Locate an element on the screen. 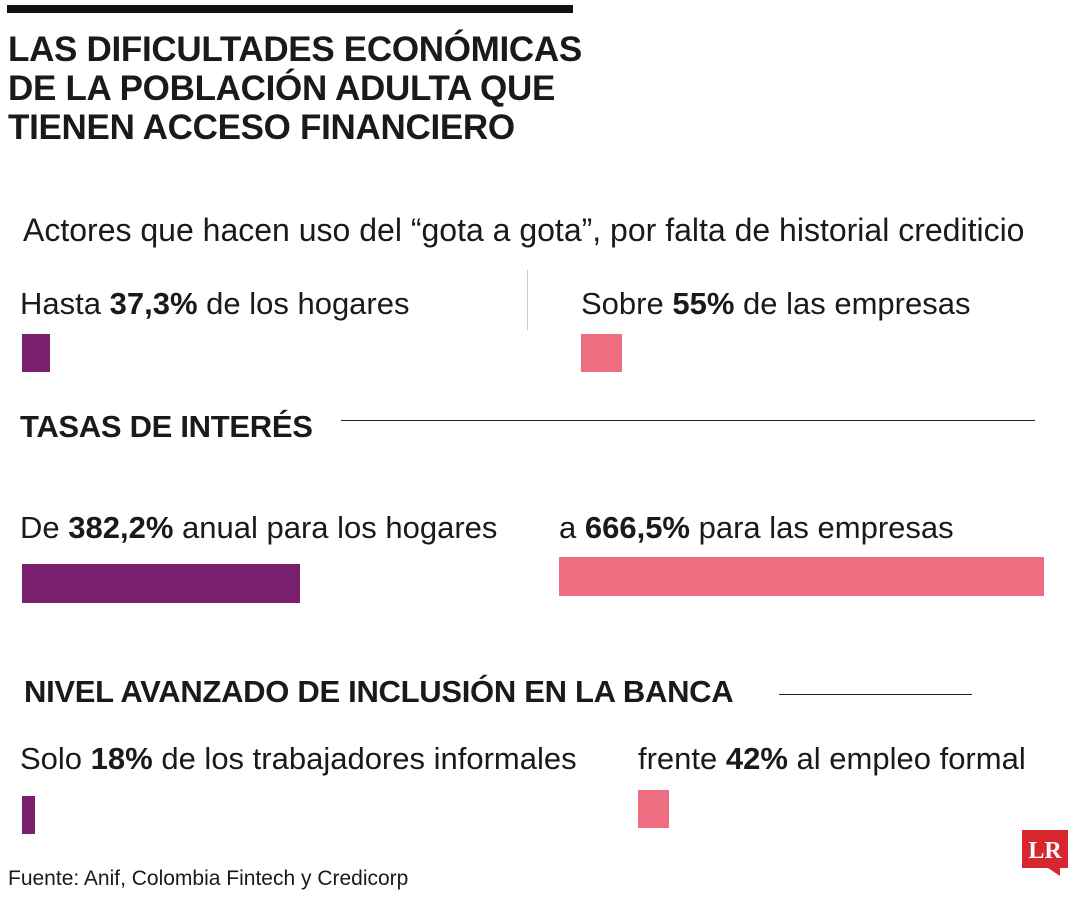  stat-prefix: De is located at coordinates (44, 527).